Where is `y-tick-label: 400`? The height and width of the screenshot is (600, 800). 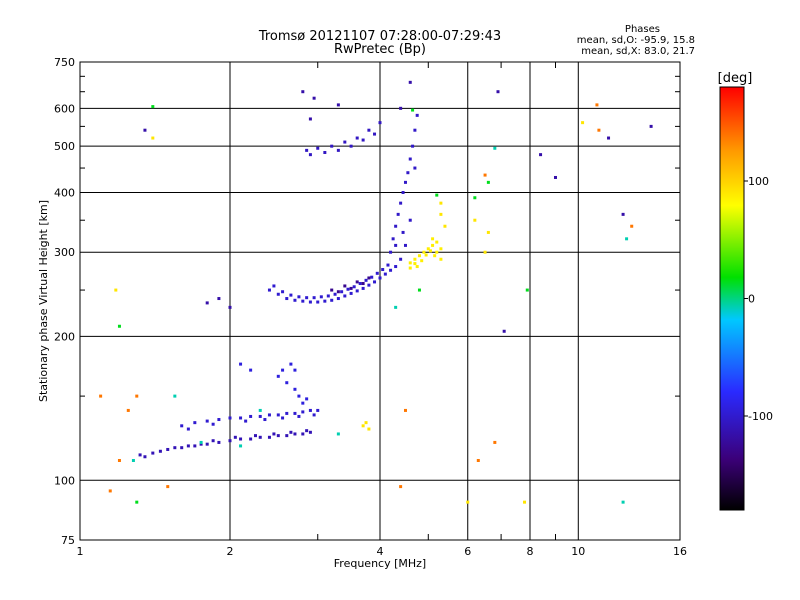
y-tick-label: 400 is located at coordinates (64, 192).